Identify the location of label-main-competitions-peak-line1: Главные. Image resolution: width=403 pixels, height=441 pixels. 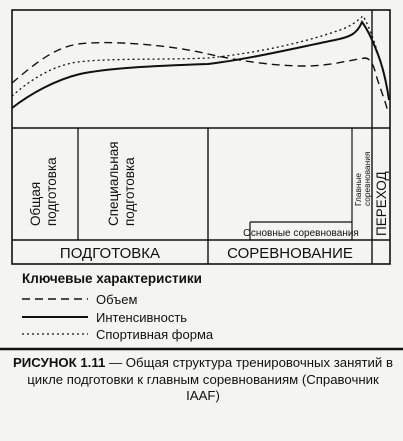
(358, 189).